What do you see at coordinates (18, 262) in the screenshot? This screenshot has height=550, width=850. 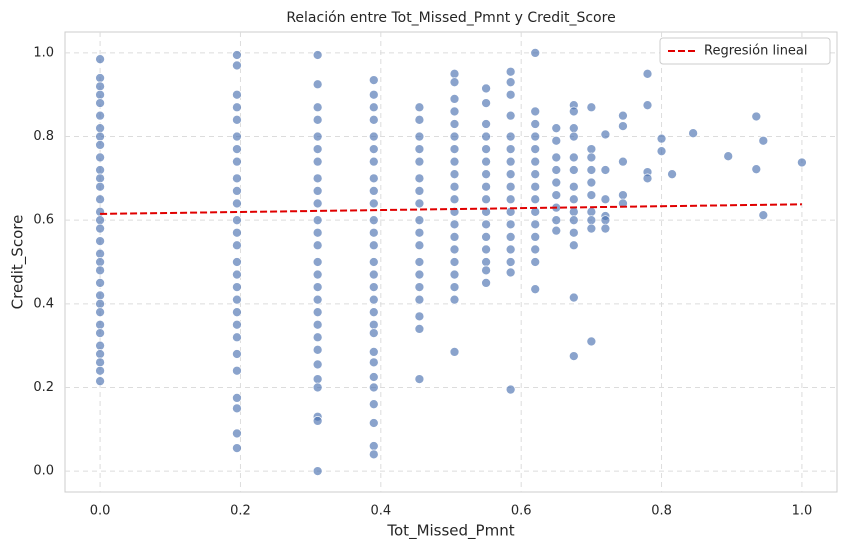 I see `y-axis-label: Credit_Score` at bounding box center [18, 262].